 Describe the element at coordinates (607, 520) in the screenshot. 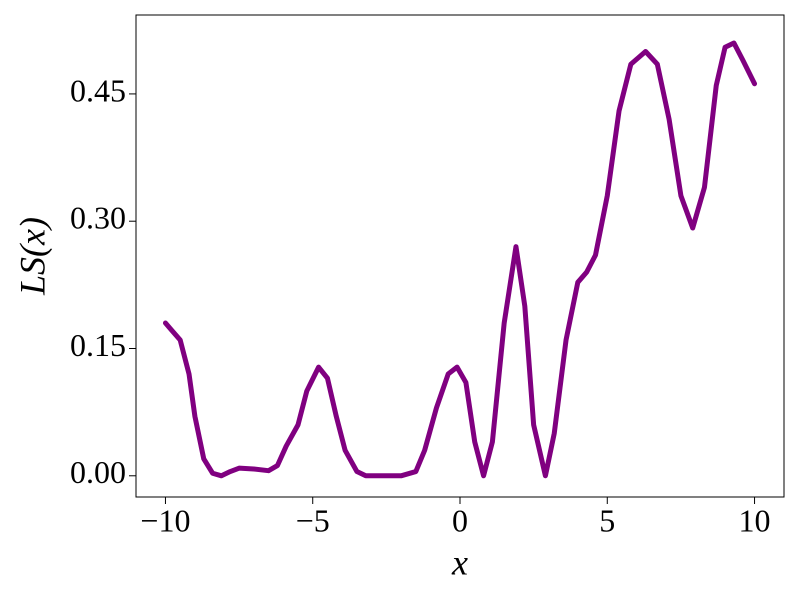

I see `x-tick-label: 5` at that location.